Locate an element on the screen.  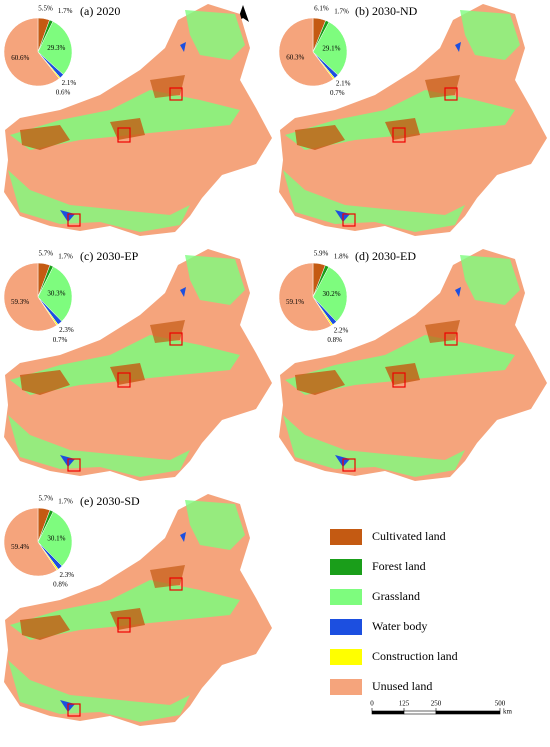
panel-title: (b) 2030-ND is located at coordinates (386, 11).